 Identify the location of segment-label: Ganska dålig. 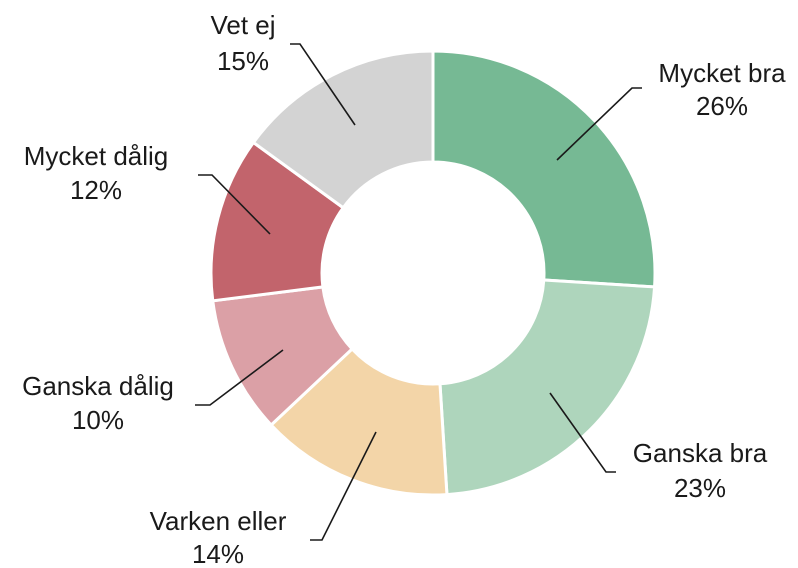
(98, 386).